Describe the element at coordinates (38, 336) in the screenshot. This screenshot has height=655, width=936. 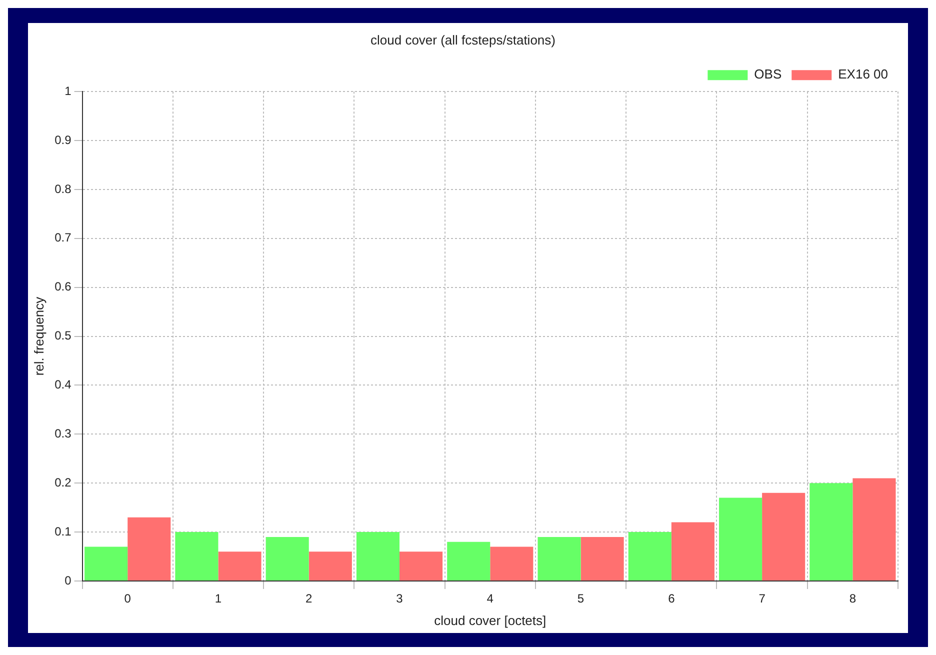
I see `y-axis-title: rel. frequency` at that location.